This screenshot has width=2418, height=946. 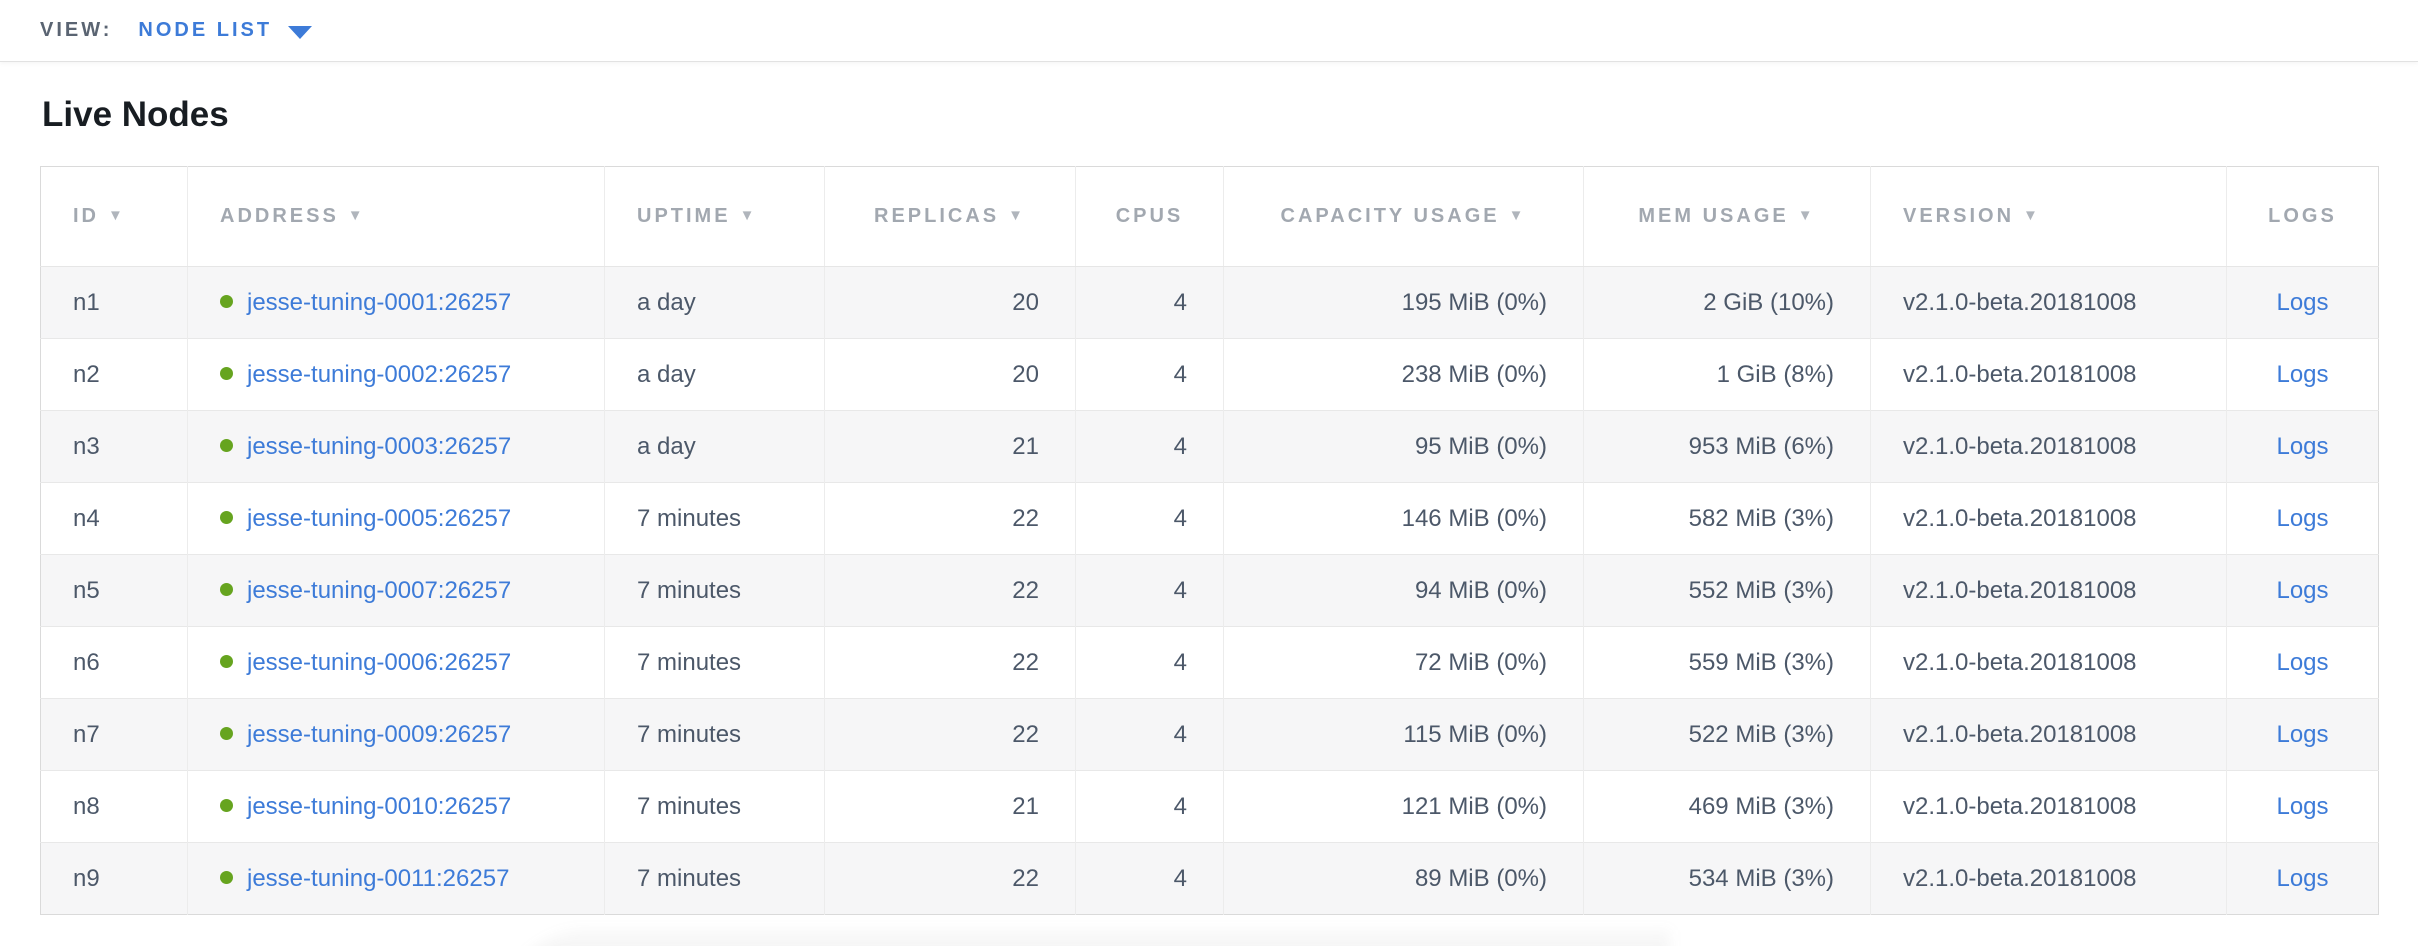 What do you see at coordinates (279, 216) in the screenshot?
I see `column-header-label: ADDRESS` at bounding box center [279, 216].